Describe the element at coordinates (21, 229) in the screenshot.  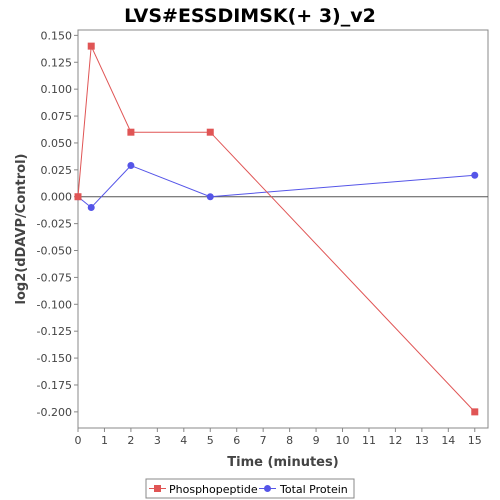
I see `y-axis-label: log2(dDAVP/Control)` at that location.